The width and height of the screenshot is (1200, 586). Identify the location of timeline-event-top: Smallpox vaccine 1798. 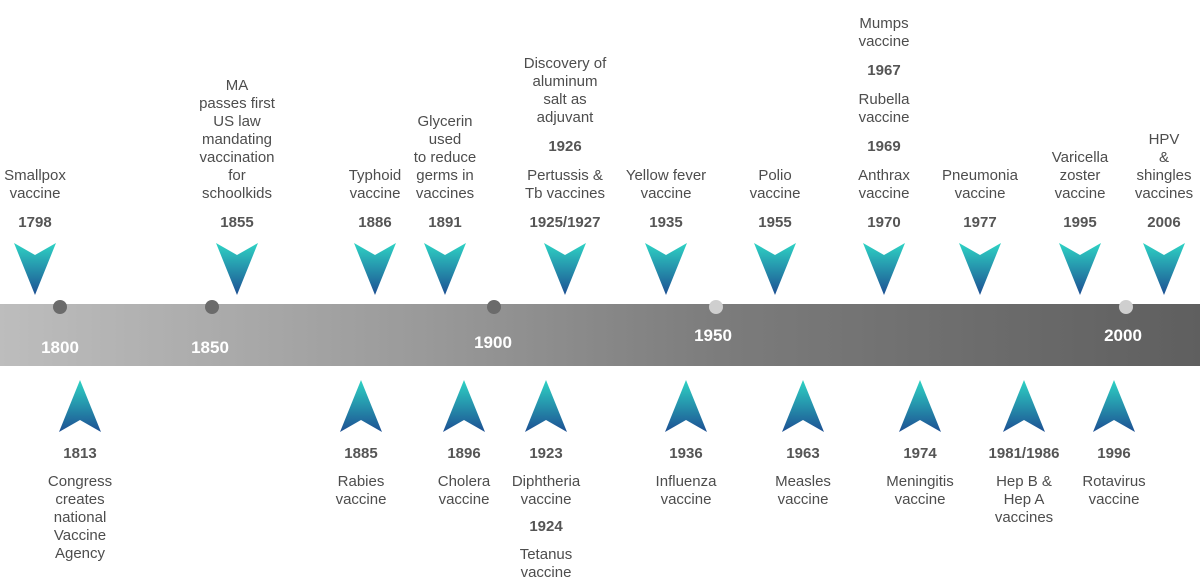
(35, 199).